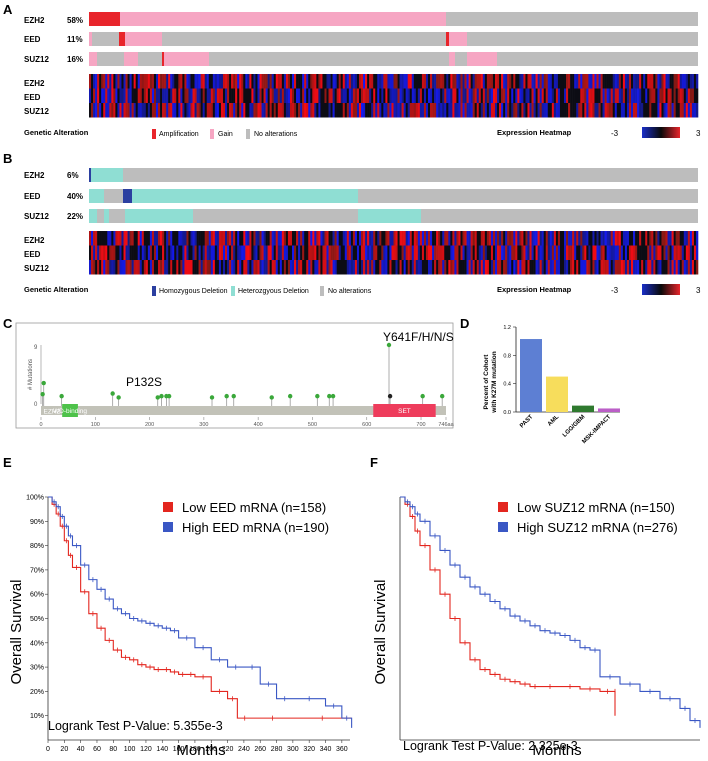 Image resolution: width=708 pixels, height=761 pixels. Describe the element at coordinates (90, 39) in the screenshot. I see `oncoprint-eed-gain` at that location.